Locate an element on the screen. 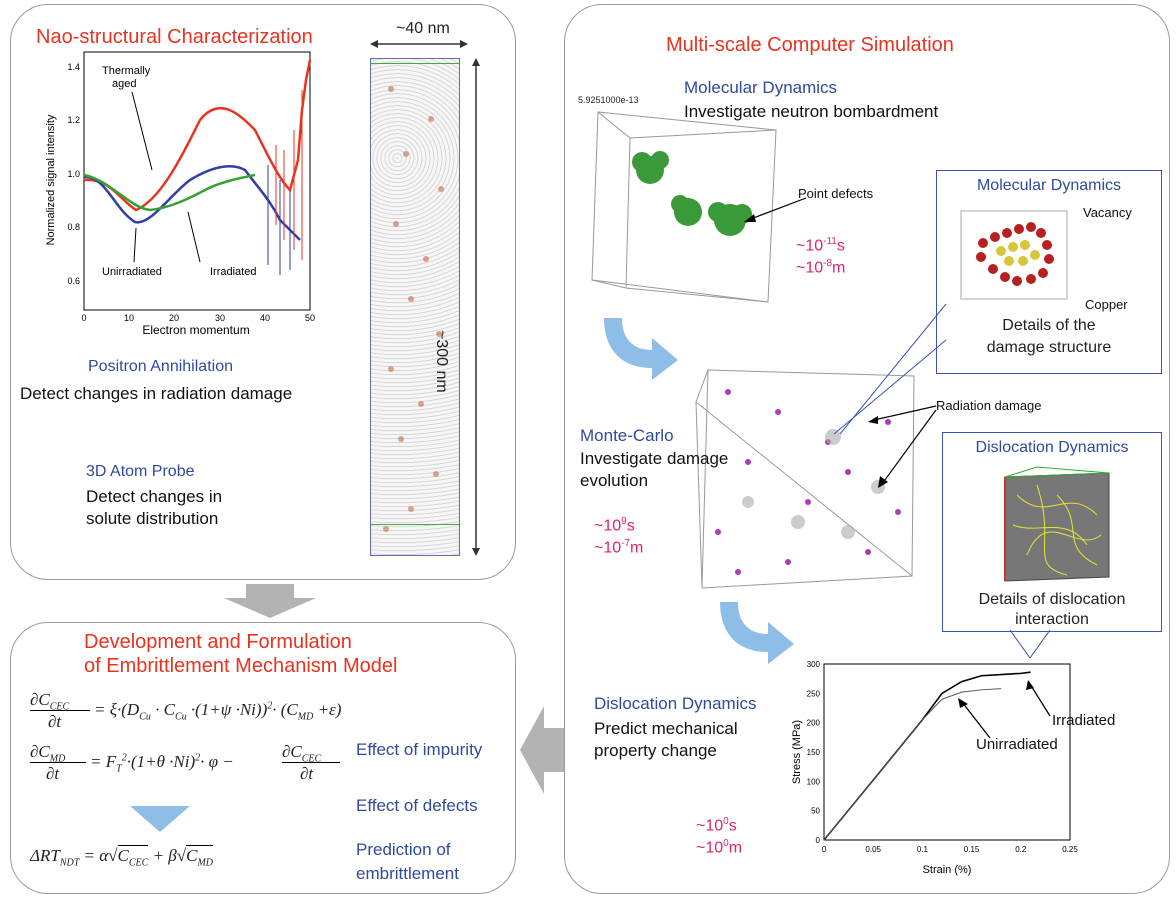  width-label: ~40 nm is located at coordinates (423, 28).